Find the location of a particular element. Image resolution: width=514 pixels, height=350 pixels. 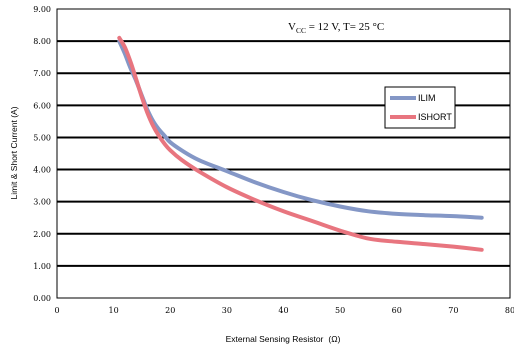

x-tick-label: 30 is located at coordinates (227, 310).